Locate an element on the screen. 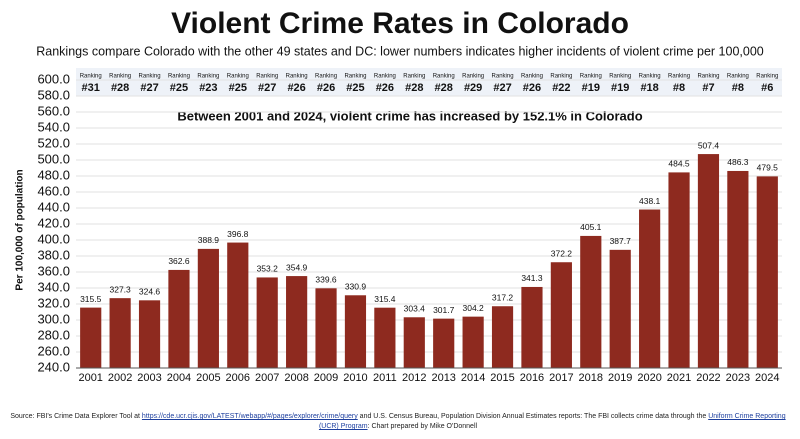 The width and height of the screenshot is (800, 439). ranking-value: #6 is located at coordinates (767, 88).